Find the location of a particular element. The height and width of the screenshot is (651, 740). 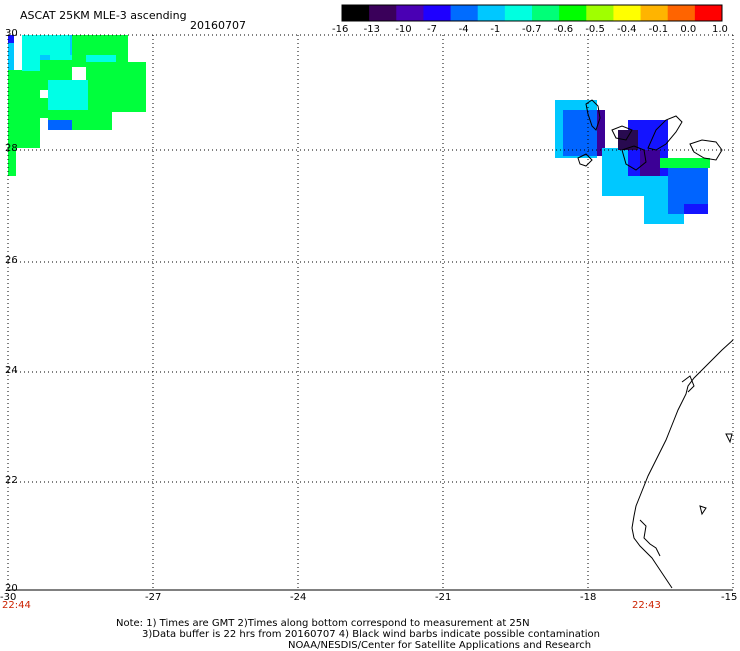

colorbar-label: -13 is located at coordinates (371, 29).